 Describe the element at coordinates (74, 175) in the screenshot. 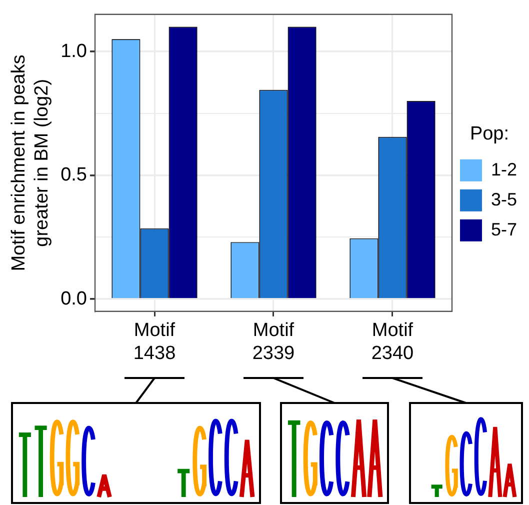

I see `y-tick-label: 0.5` at that location.